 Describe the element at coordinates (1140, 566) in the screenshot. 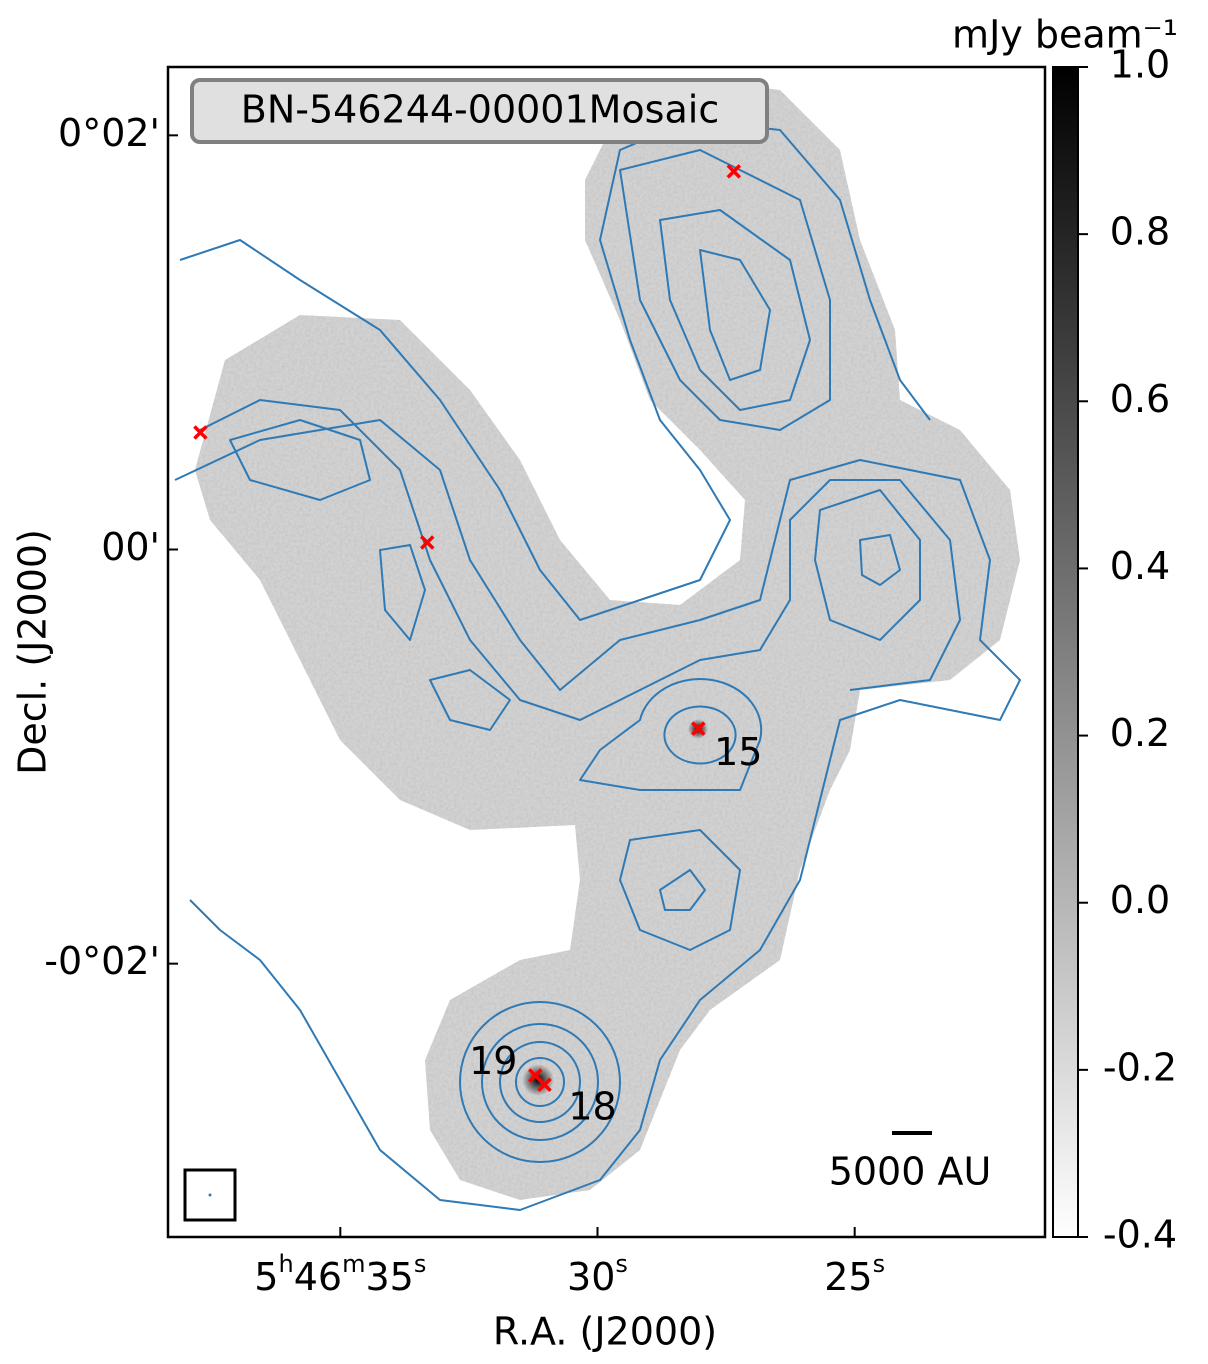

I see `colorbar-tick-label: 0.4` at that location.